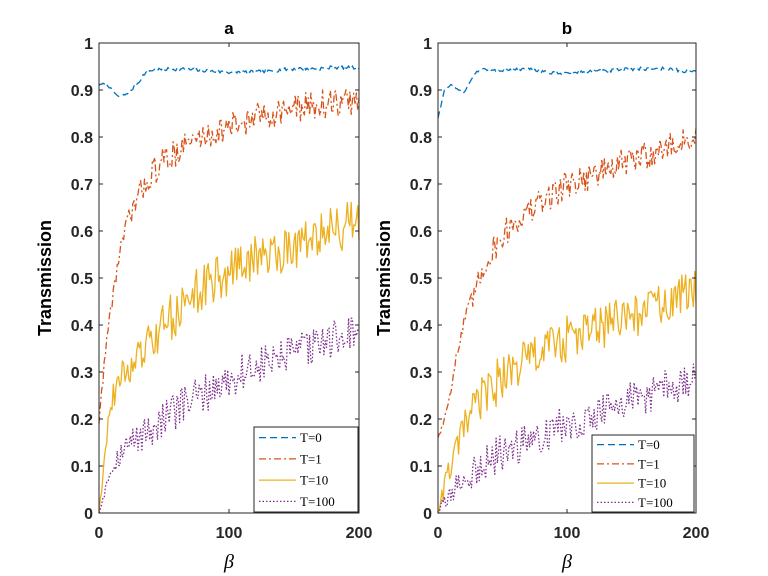 Image resolution: width=768 pixels, height=576 pixels. I want to click on panel-title: b, so click(567, 28).